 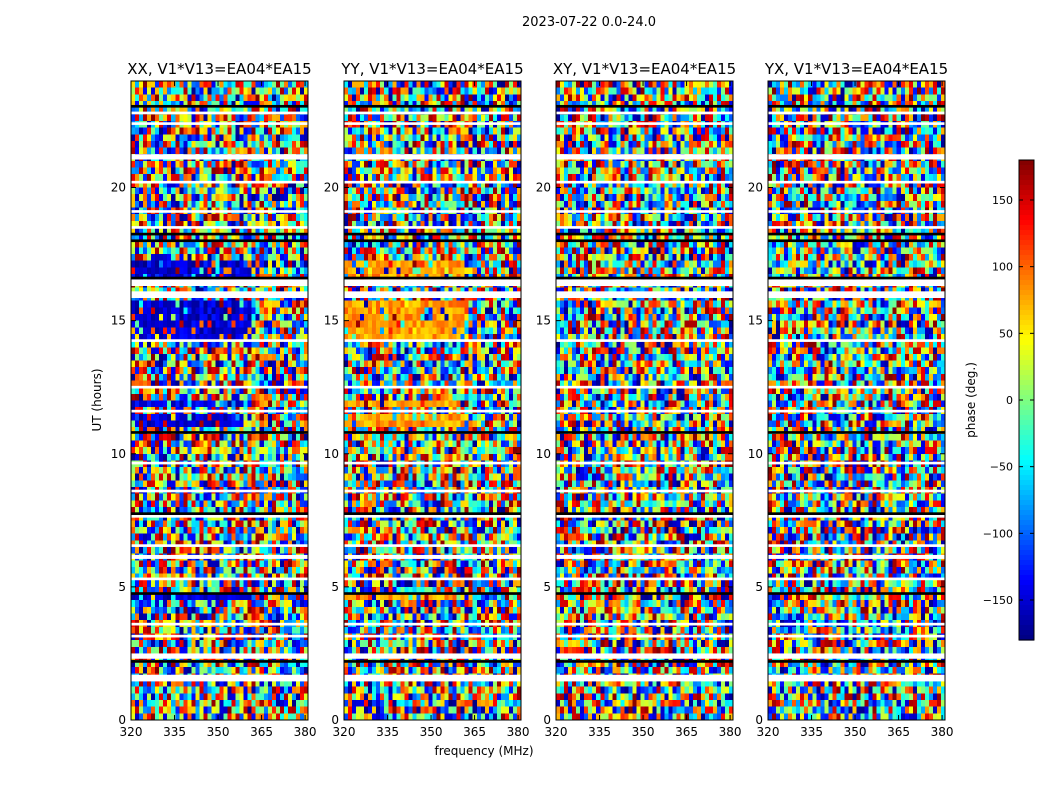 I want to click on colorbar-tick-label: −100, so click(x=998, y=533).